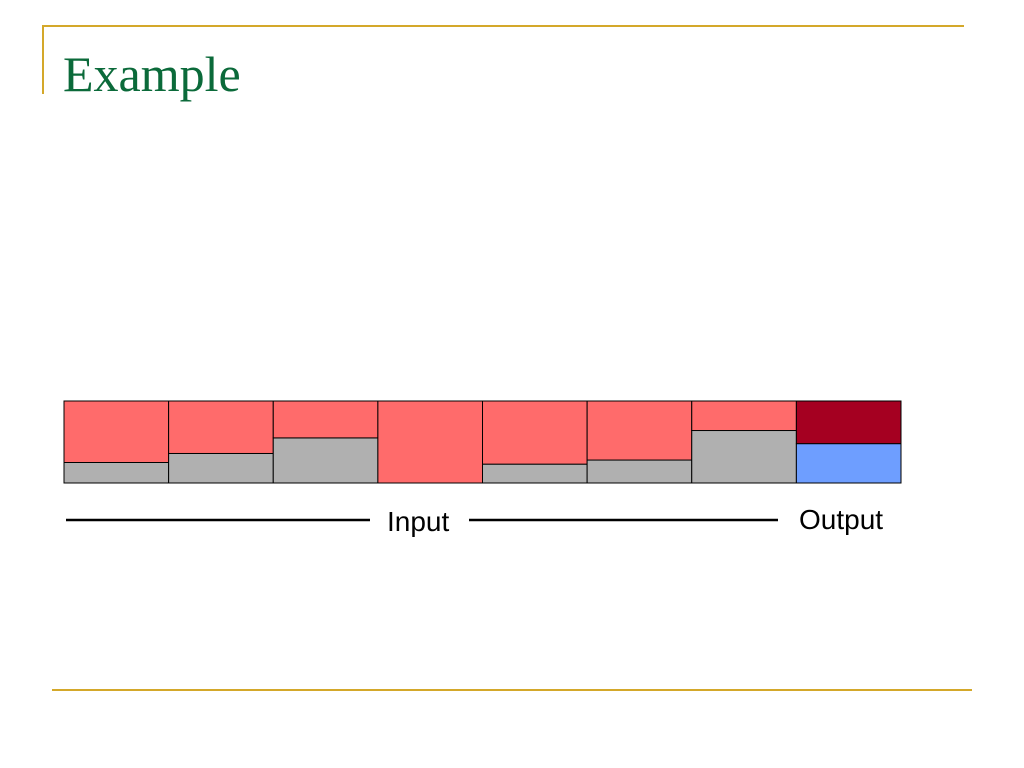  Describe the element at coordinates (535, 432) in the screenshot. I see `input-cell-5-fill` at that location.